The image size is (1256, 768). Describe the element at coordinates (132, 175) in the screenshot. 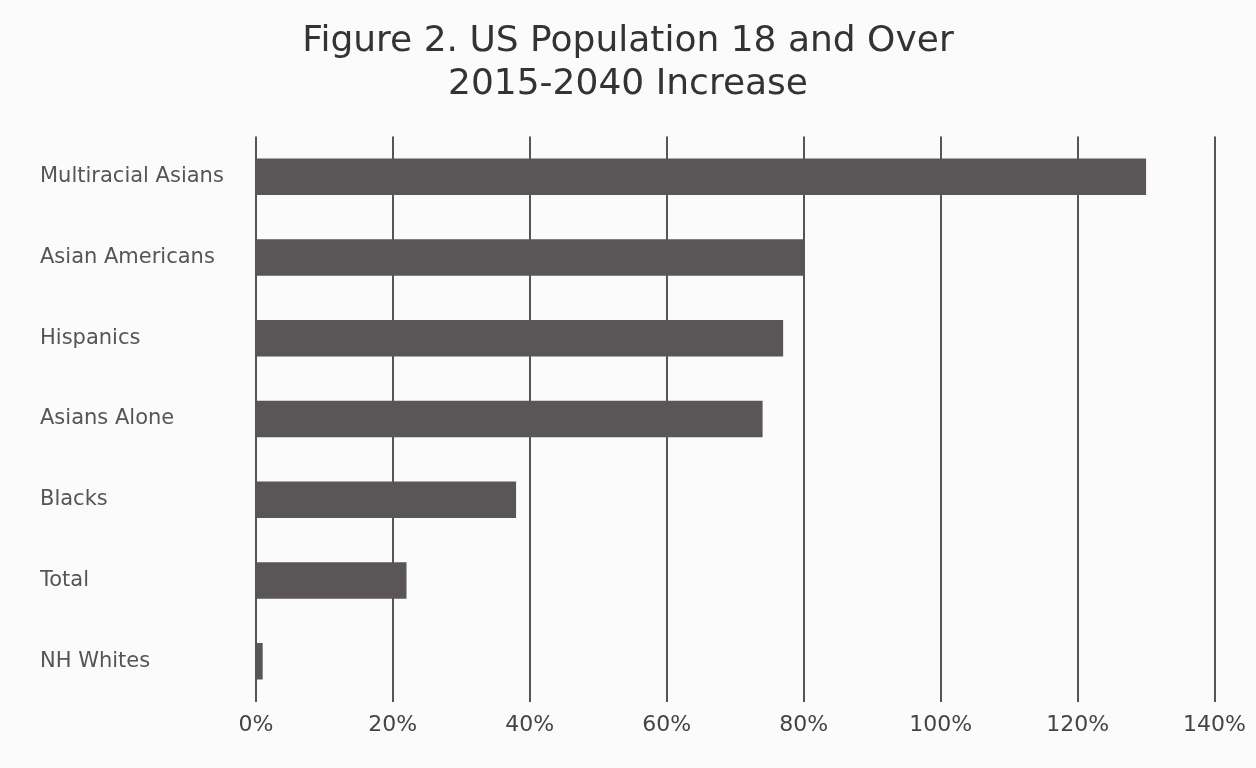

I see `y-tick-label: Multiracial Asians` at that location.